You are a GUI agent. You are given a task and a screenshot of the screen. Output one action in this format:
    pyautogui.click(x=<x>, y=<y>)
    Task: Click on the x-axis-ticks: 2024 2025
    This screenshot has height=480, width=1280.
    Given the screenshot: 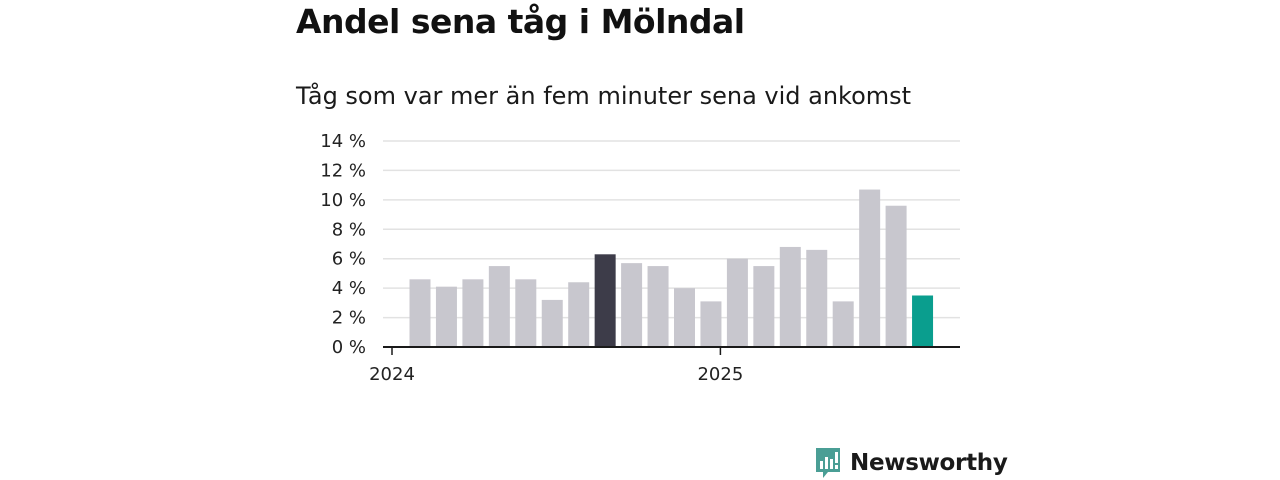 What is the action you would take?
    pyautogui.click(x=556, y=366)
    